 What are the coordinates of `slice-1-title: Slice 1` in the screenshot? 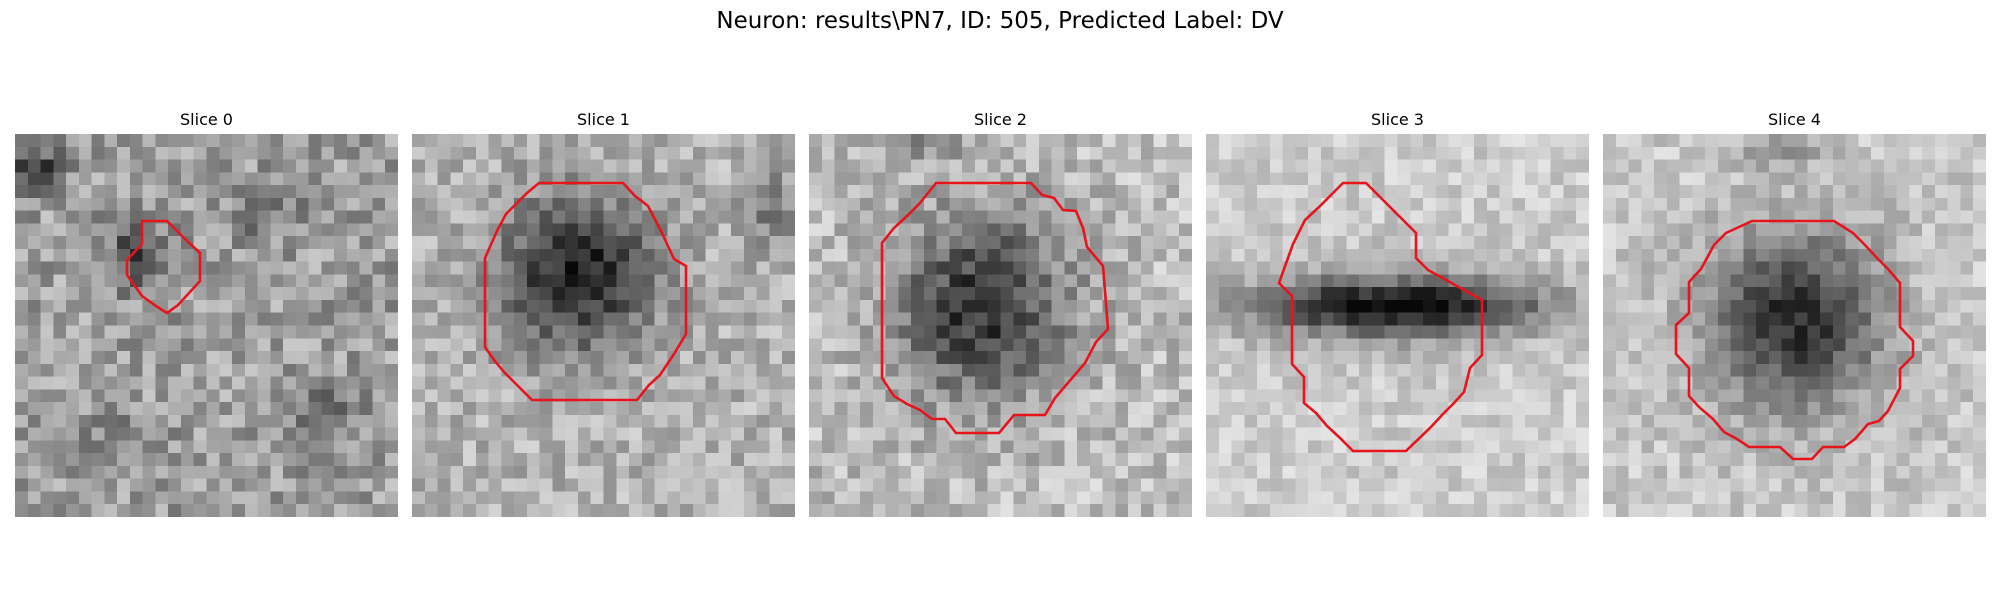 It's located at (603, 119).